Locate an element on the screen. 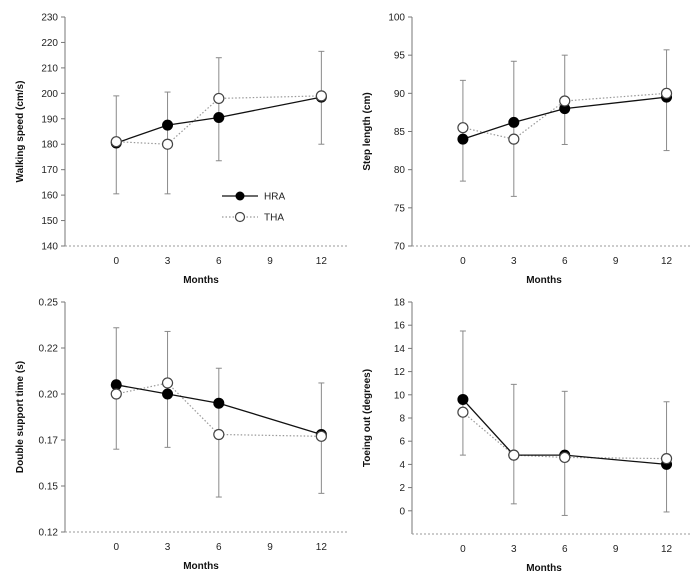 The width and height of the screenshot is (700, 582). legend-label-tha: THA is located at coordinates (274, 218).